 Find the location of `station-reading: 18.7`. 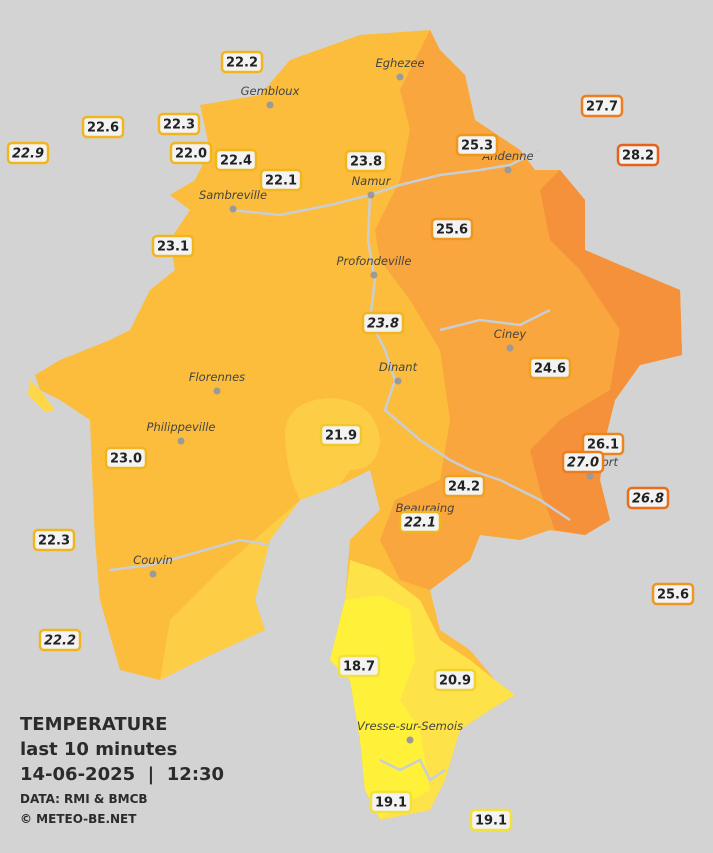

station-reading: 18.7 is located at coordinates (359, 667).